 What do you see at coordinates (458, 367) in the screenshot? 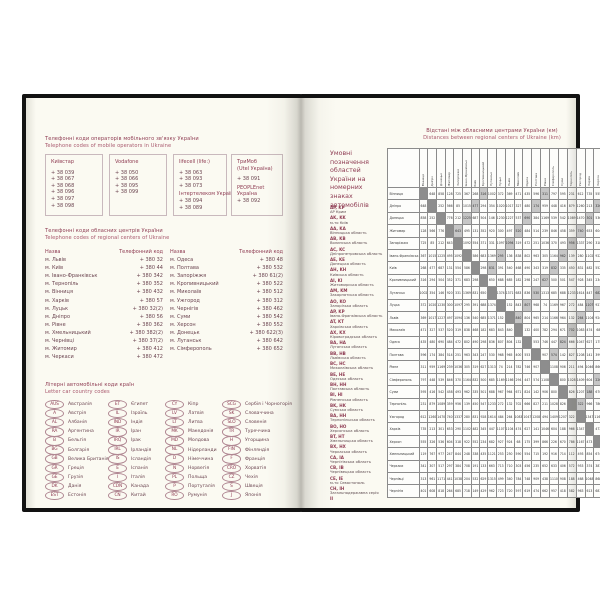
I see `matrix-cell: 1036` at bounding box center [458, 367].